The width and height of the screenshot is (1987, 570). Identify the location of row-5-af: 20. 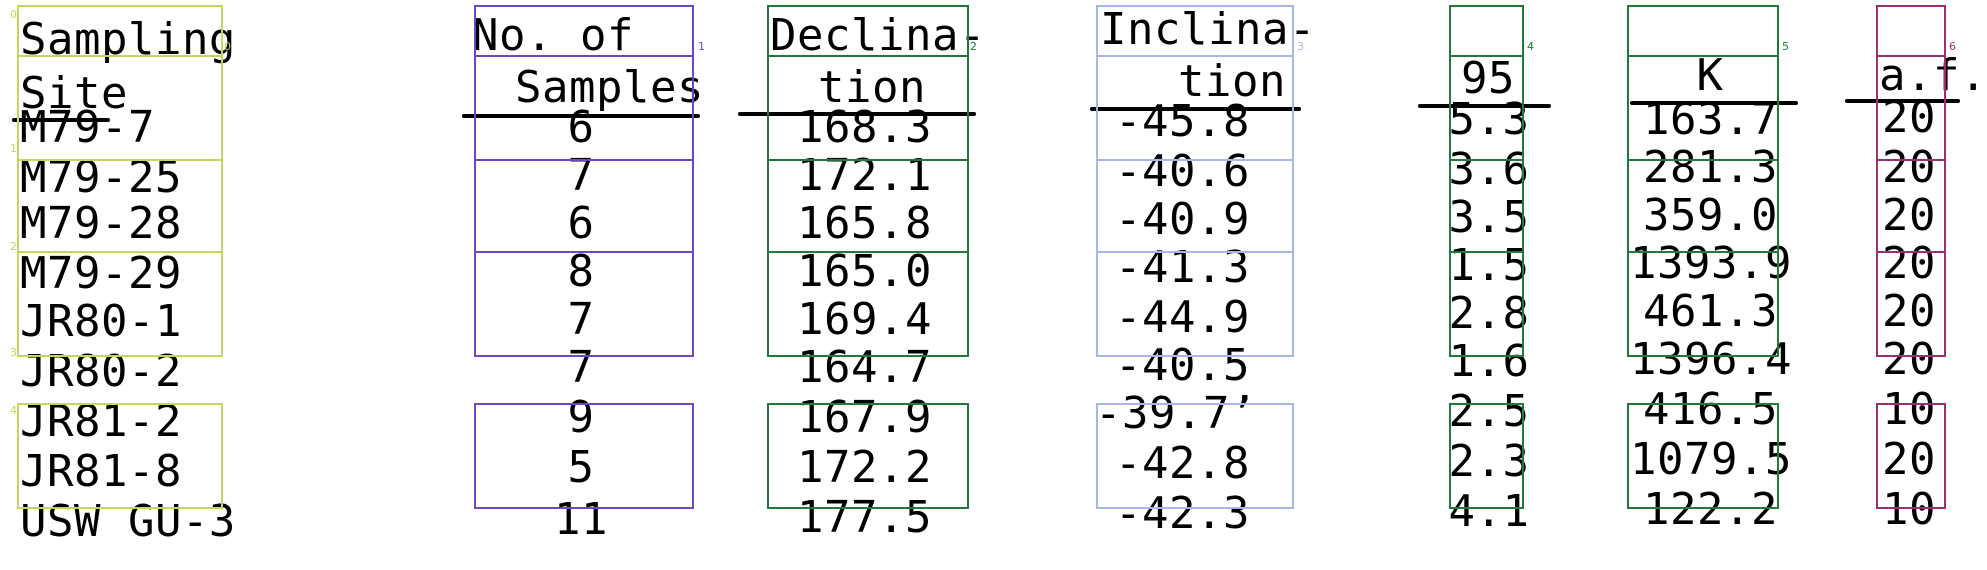
(1909, 311).